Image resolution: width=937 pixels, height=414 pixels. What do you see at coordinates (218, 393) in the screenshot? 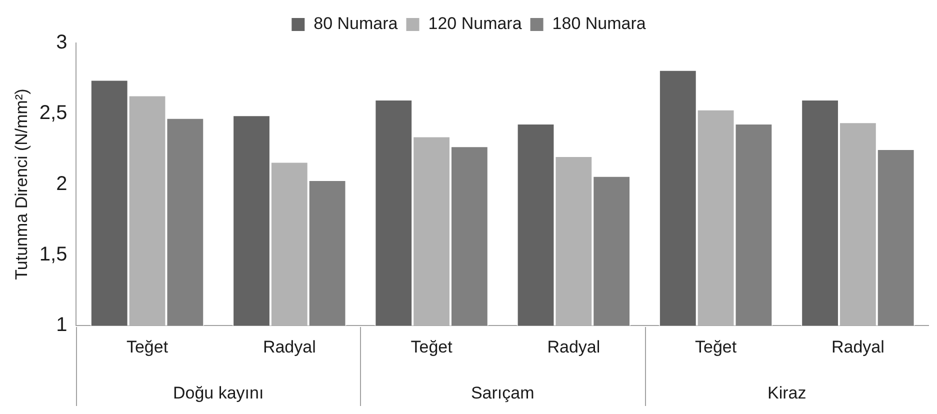
I see `text: Doğu kayını` at bounding box center [218, 393].